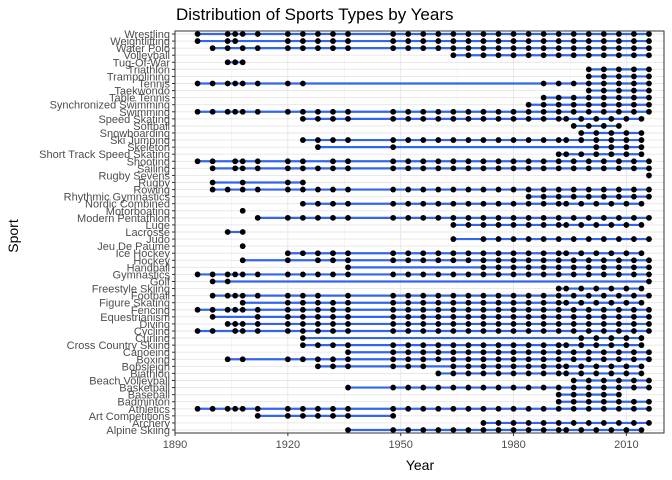  I want to click on y-tick-label: Rhythmic Gymnastics, so click(117, 198).